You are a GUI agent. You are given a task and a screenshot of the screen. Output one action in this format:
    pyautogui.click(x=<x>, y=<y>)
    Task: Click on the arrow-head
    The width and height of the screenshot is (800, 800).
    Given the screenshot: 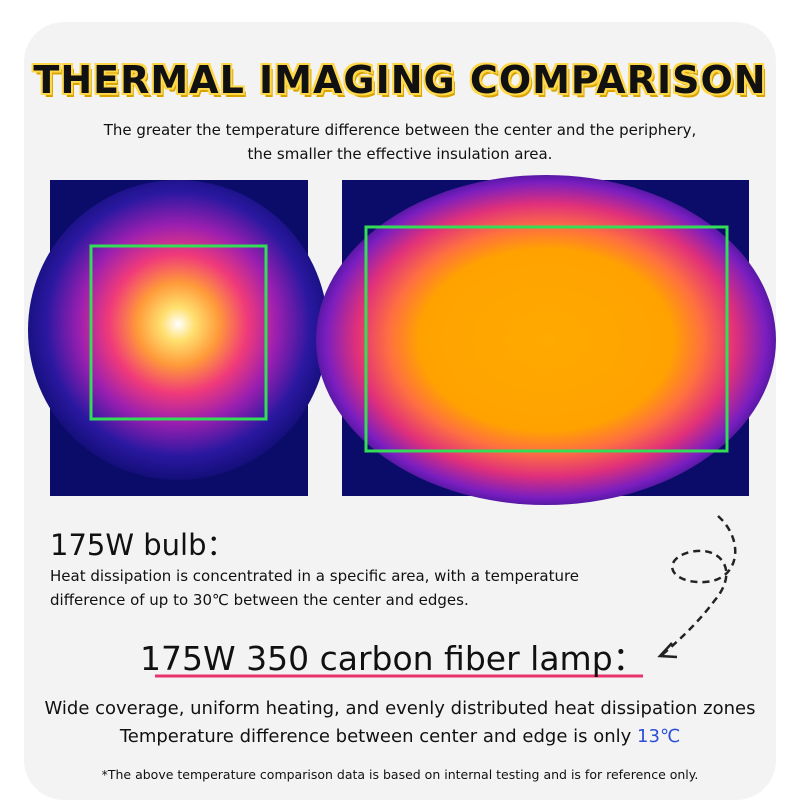 What is the action you would take?
    pyautogui.click(x=667, y=650)
    